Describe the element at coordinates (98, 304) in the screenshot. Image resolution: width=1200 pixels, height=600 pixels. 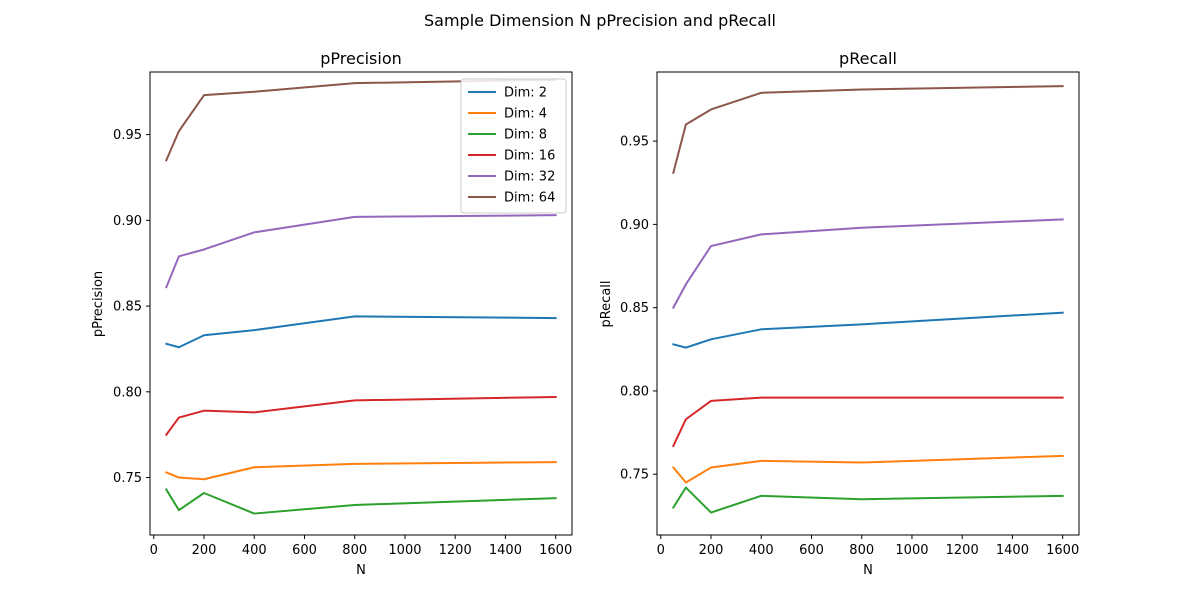
I see `y-axis-label: pPrecision` at that location.